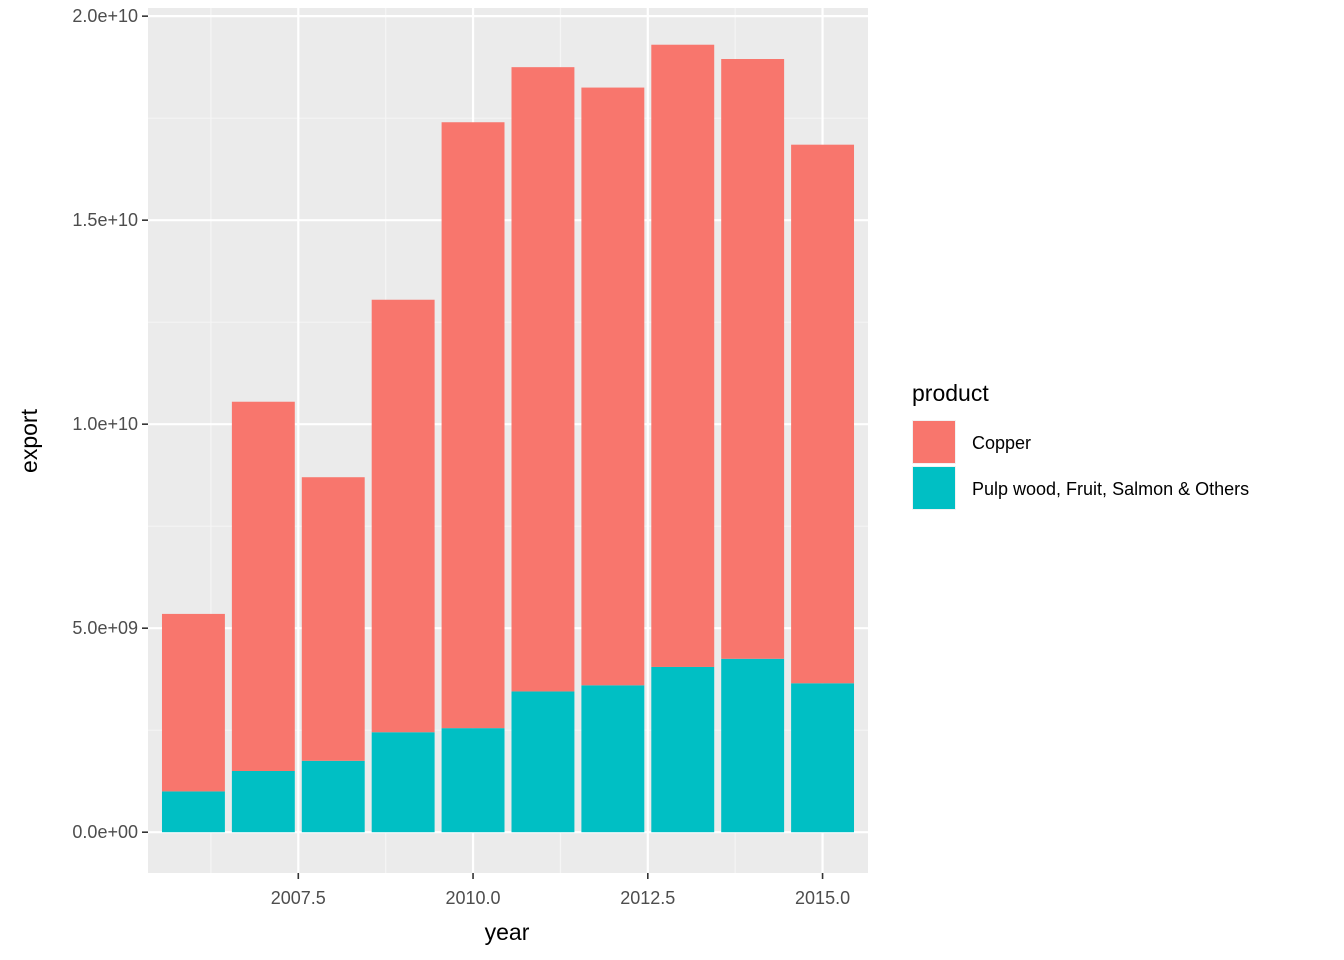  I want to click on bar-others-2014, so click(753, 745).